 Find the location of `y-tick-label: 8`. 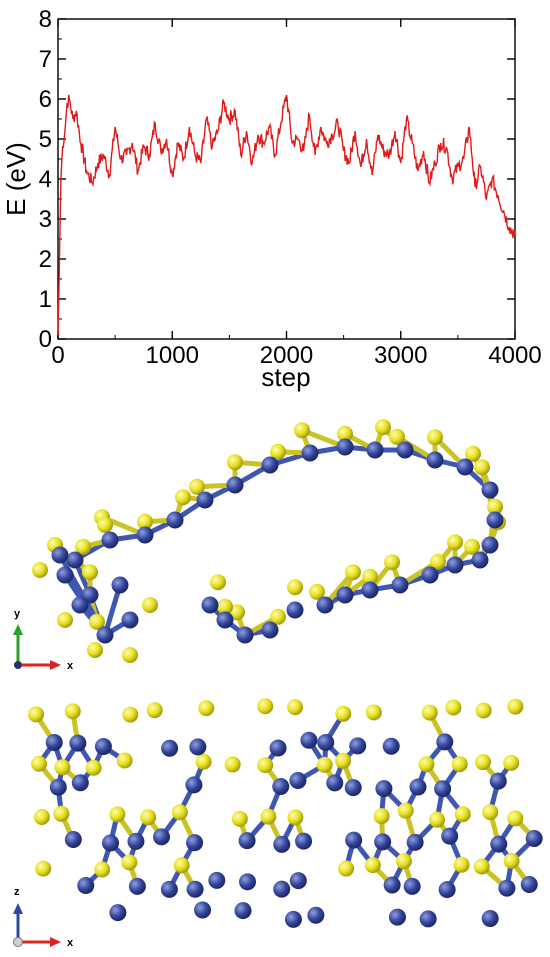

y-tick-label: 8 is located at coordinates (45, 19).